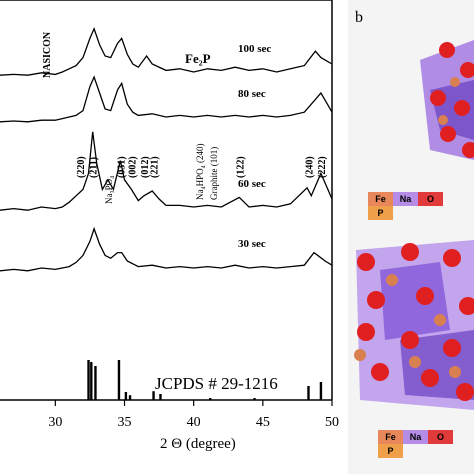 The width and height of the screenshot is (474, 474). What do you see at coordinates (309, 167) in the screenshot?
I see `hkl-label: (240)` at bounding box center [309, 167].